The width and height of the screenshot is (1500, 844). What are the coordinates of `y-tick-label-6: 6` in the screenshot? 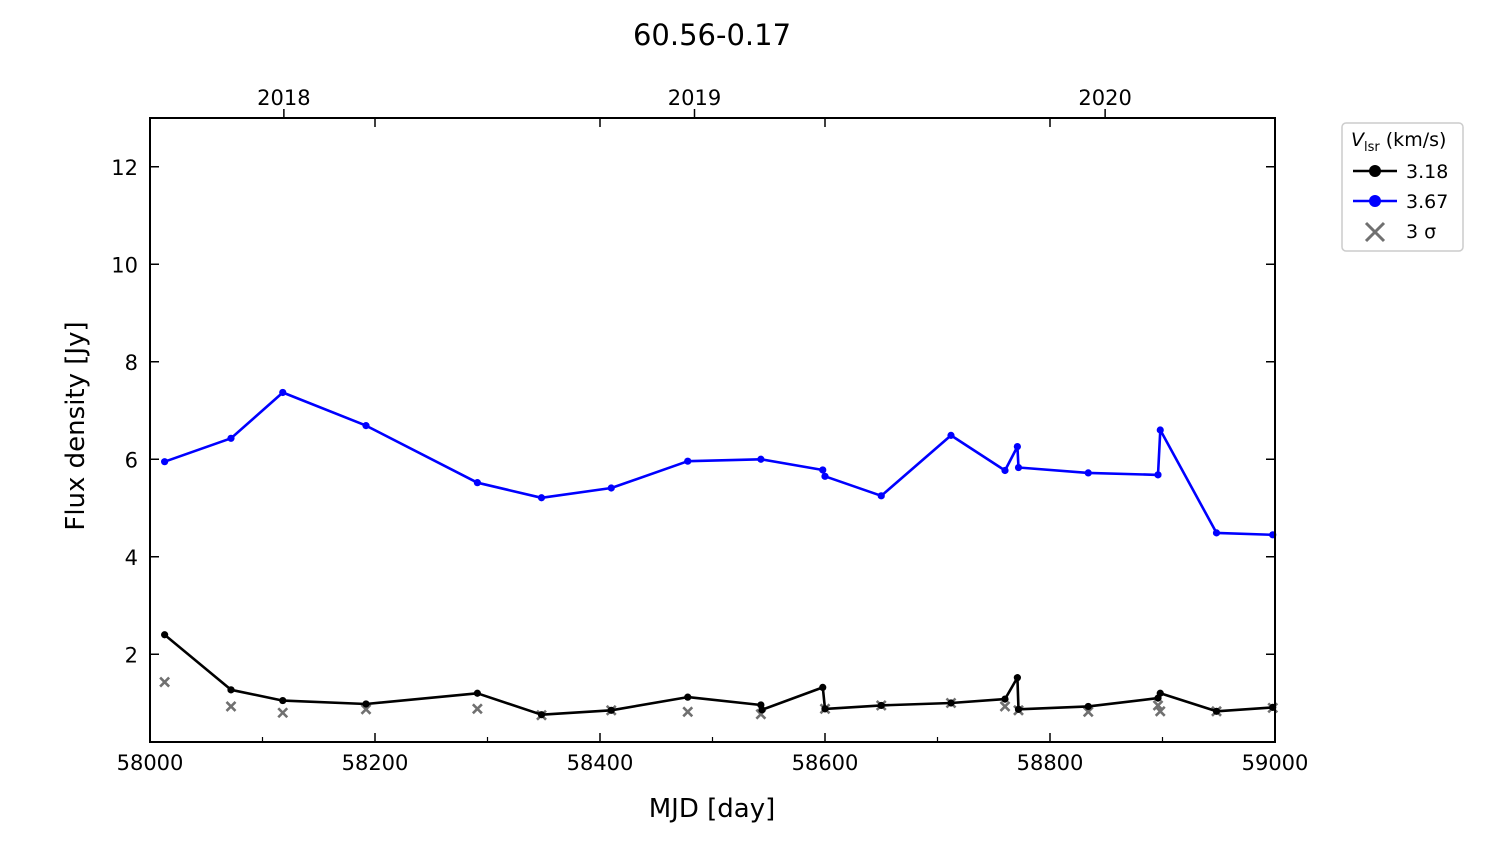 It's located at (131, 460).